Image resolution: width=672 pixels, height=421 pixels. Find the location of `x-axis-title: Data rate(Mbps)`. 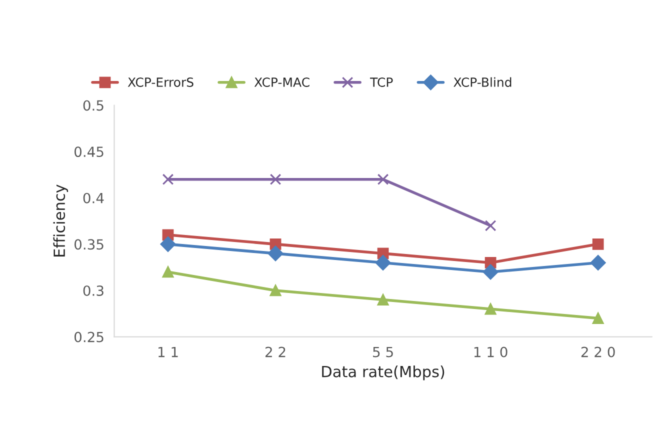

x-axis-title: Data rate(Mbps) is located at coordinates (383, 373).